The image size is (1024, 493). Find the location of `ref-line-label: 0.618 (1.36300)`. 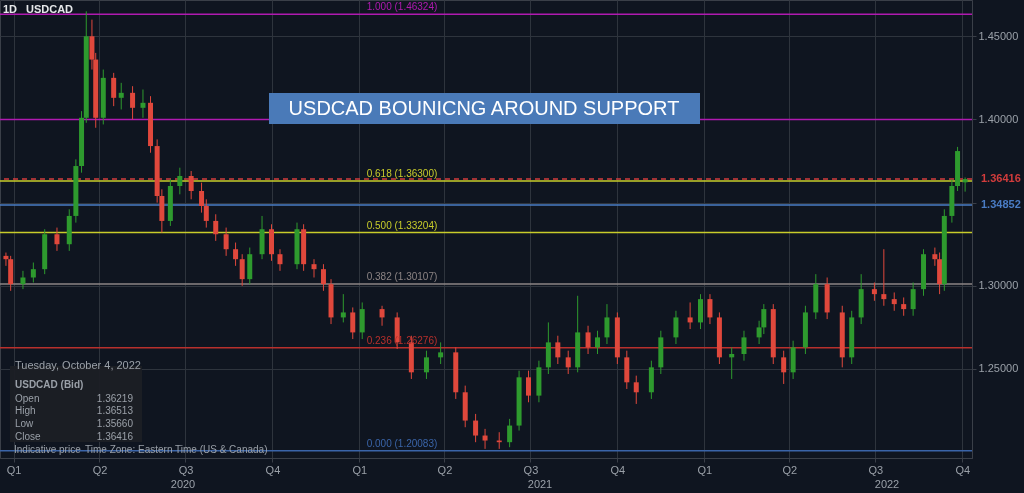

ref-line-label: 0.618 (1.36300) is located at coordinates (402, 173).